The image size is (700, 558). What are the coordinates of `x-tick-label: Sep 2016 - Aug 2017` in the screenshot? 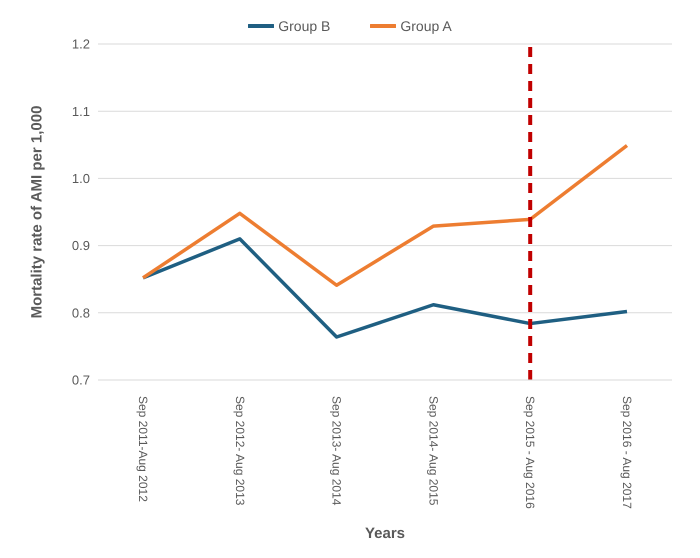 It's located at (627, 453).